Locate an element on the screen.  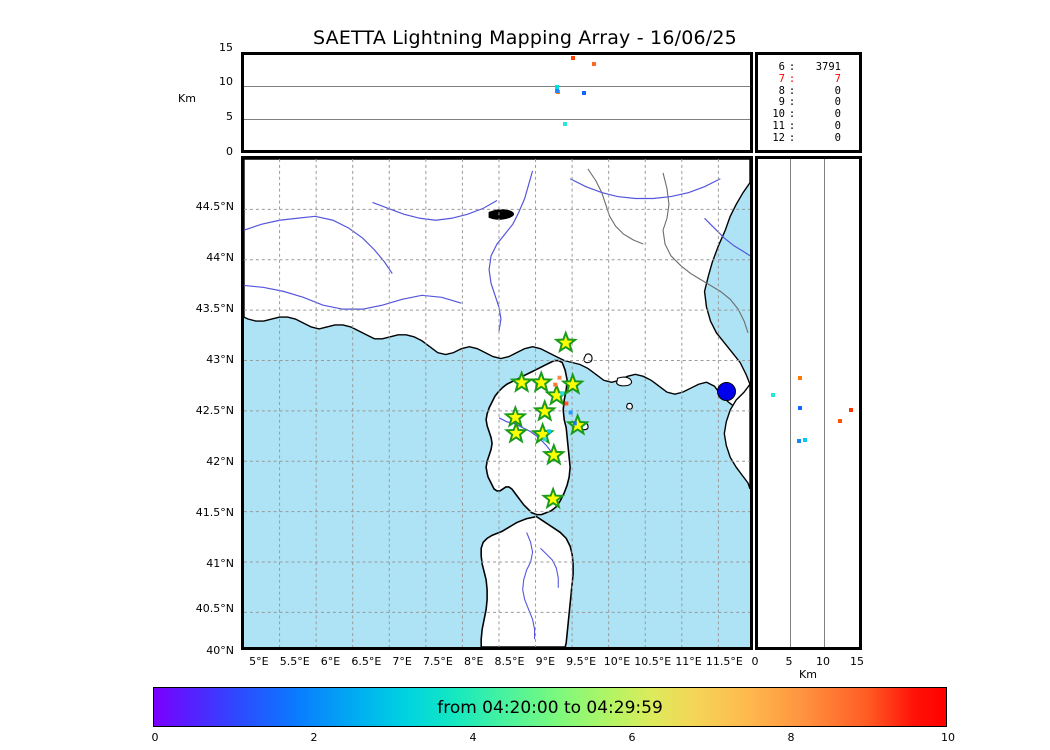
colorbar-caption: from 04:20:00 to 04:29:59 is located at coordinates (550, 708).